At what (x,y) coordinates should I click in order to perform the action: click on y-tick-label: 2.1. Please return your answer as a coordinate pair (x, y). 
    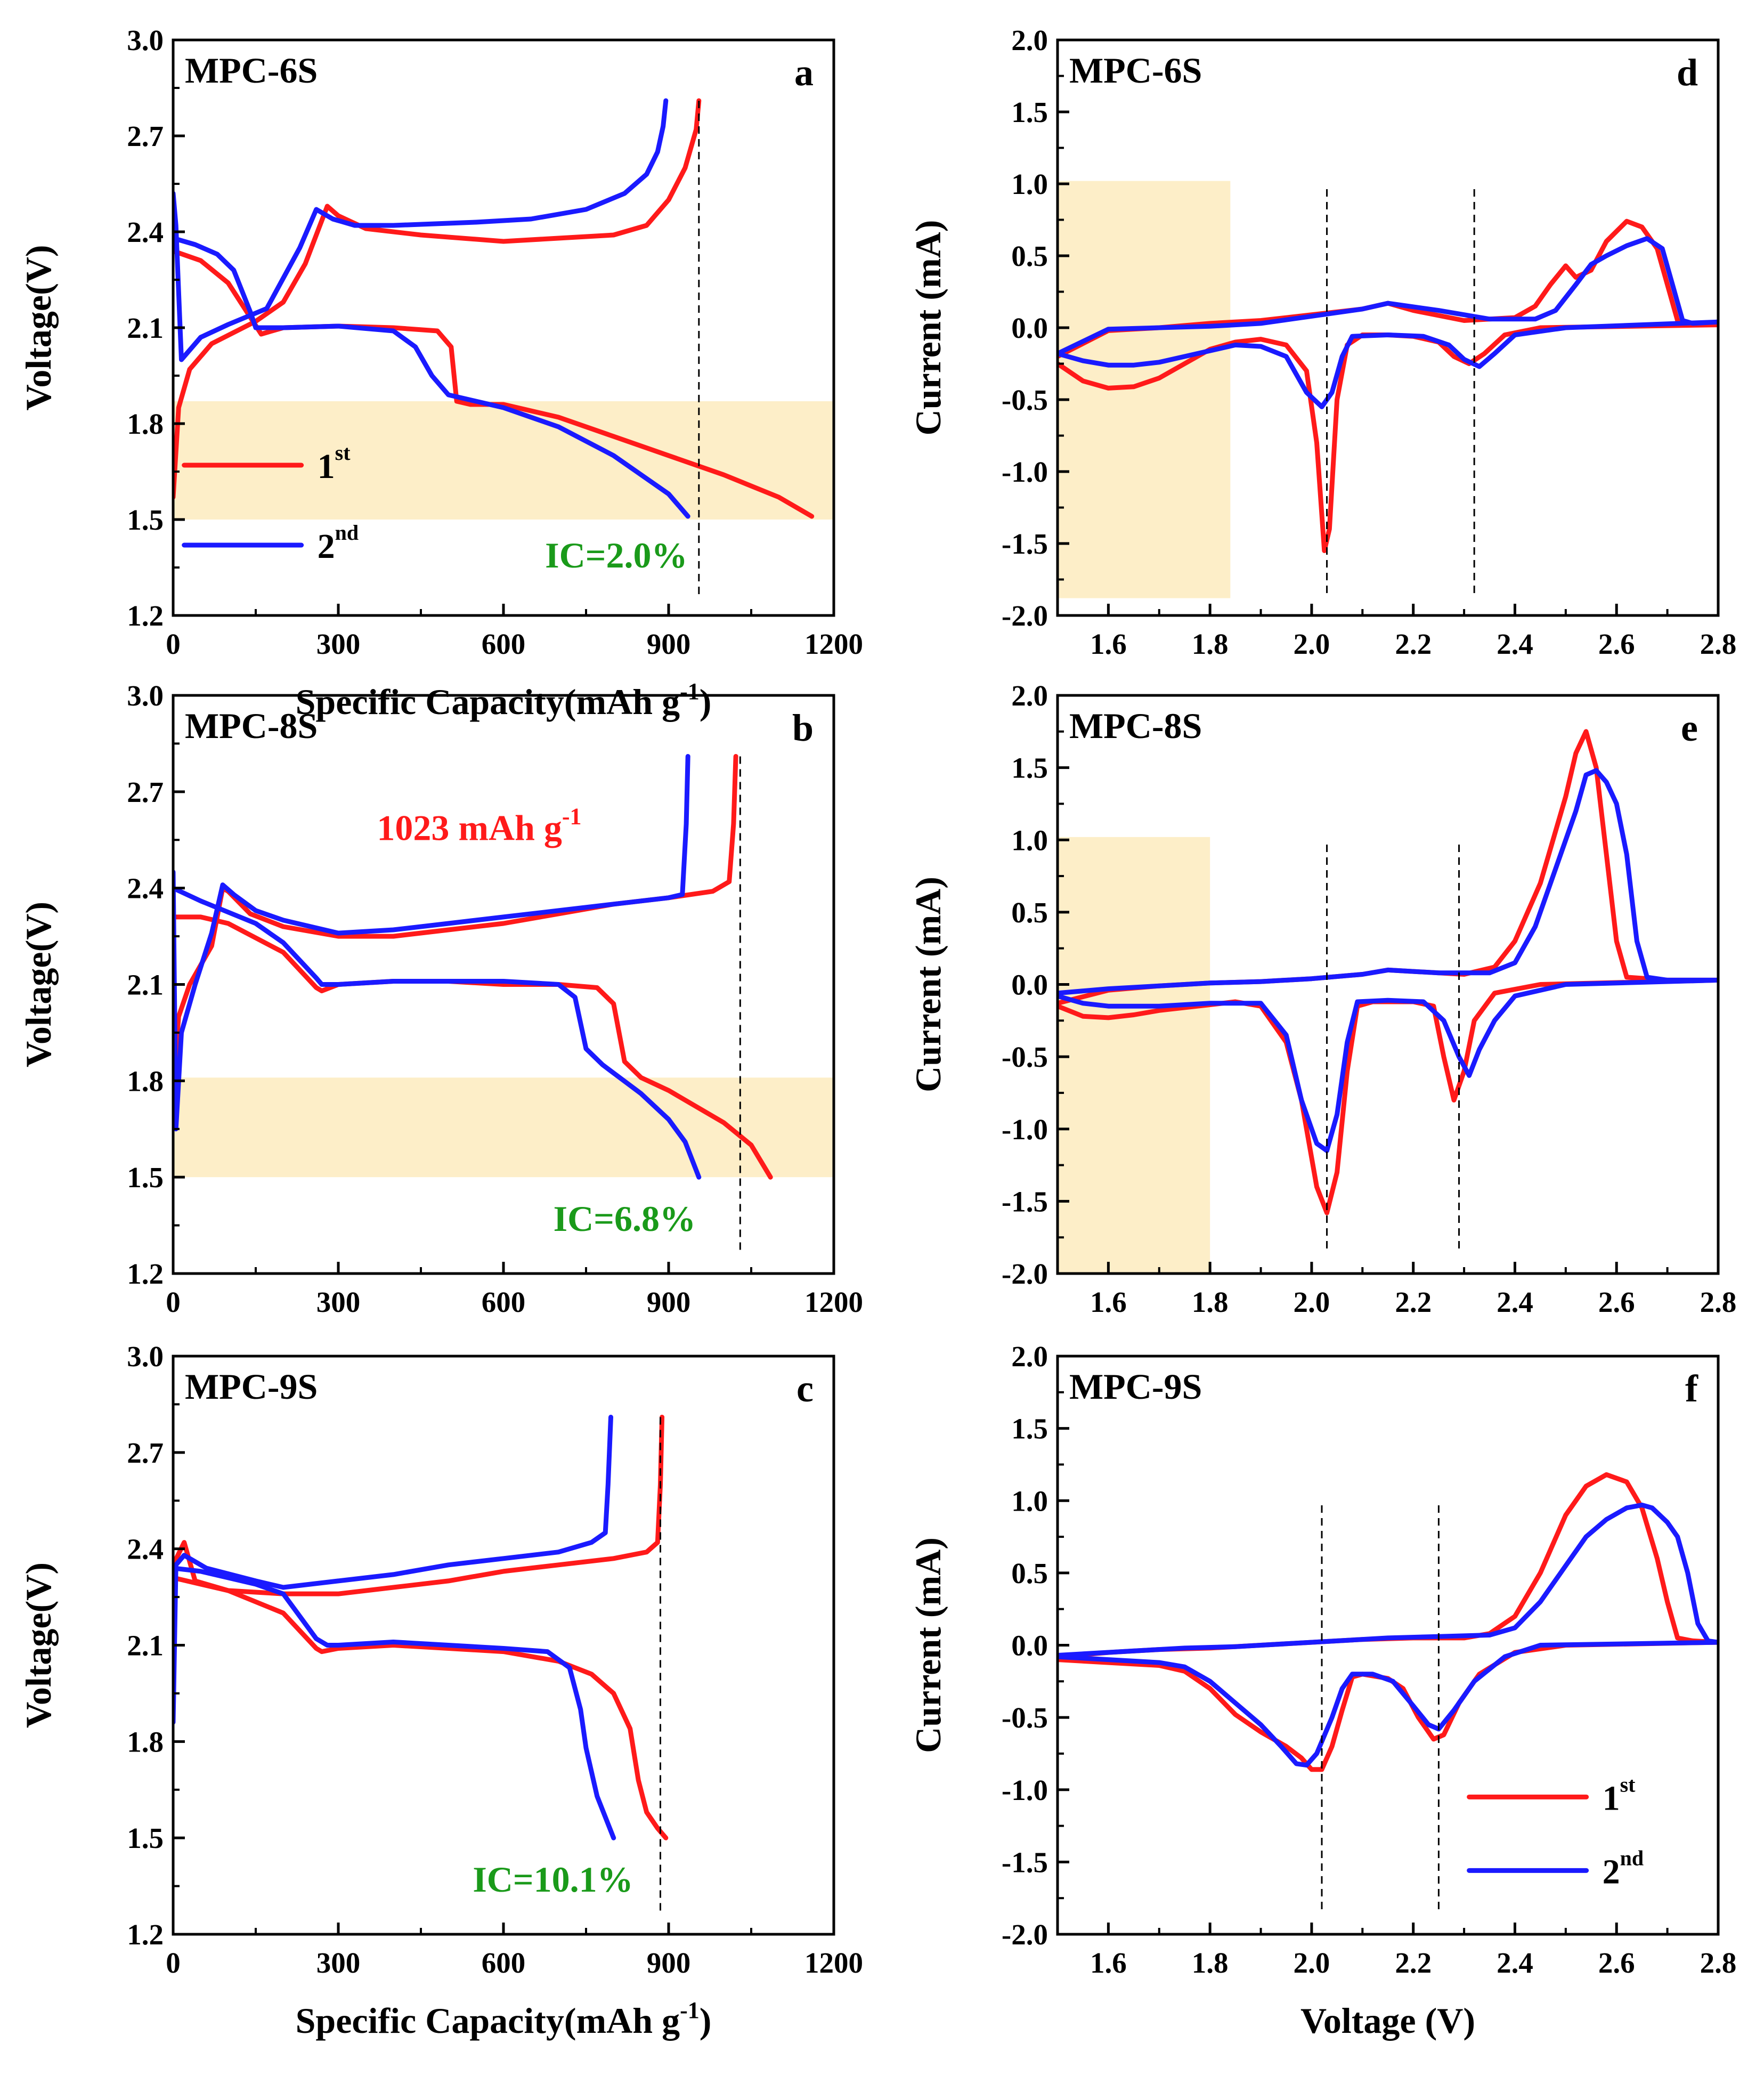
    Looking at the image, I should click on (145, 1645).